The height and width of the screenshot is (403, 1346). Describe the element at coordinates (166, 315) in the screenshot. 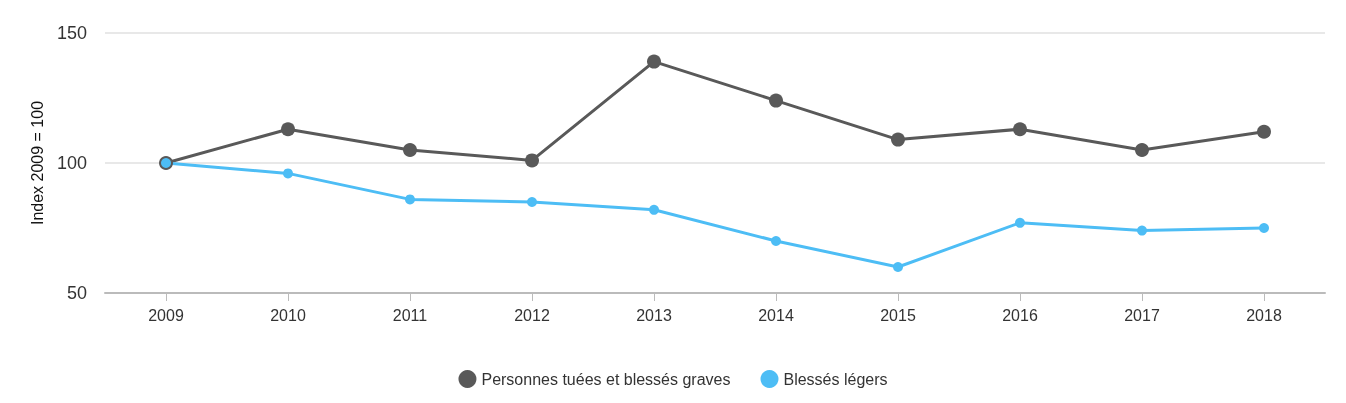

I see `x-tick-label: 2009` at that location.